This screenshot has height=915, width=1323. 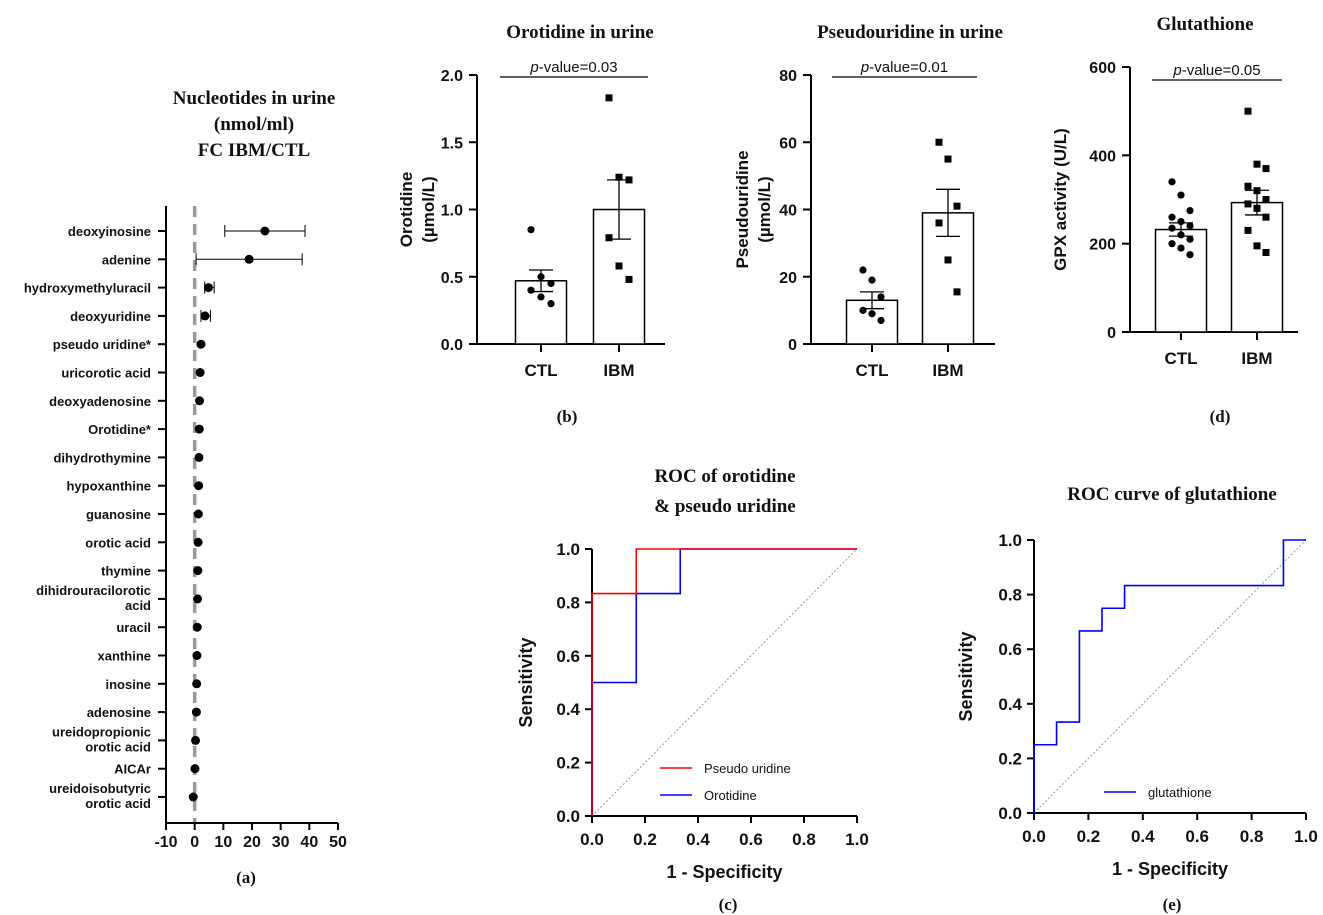 I want to click on p-value-text: -value=0.01, so click(x=908, y=67).